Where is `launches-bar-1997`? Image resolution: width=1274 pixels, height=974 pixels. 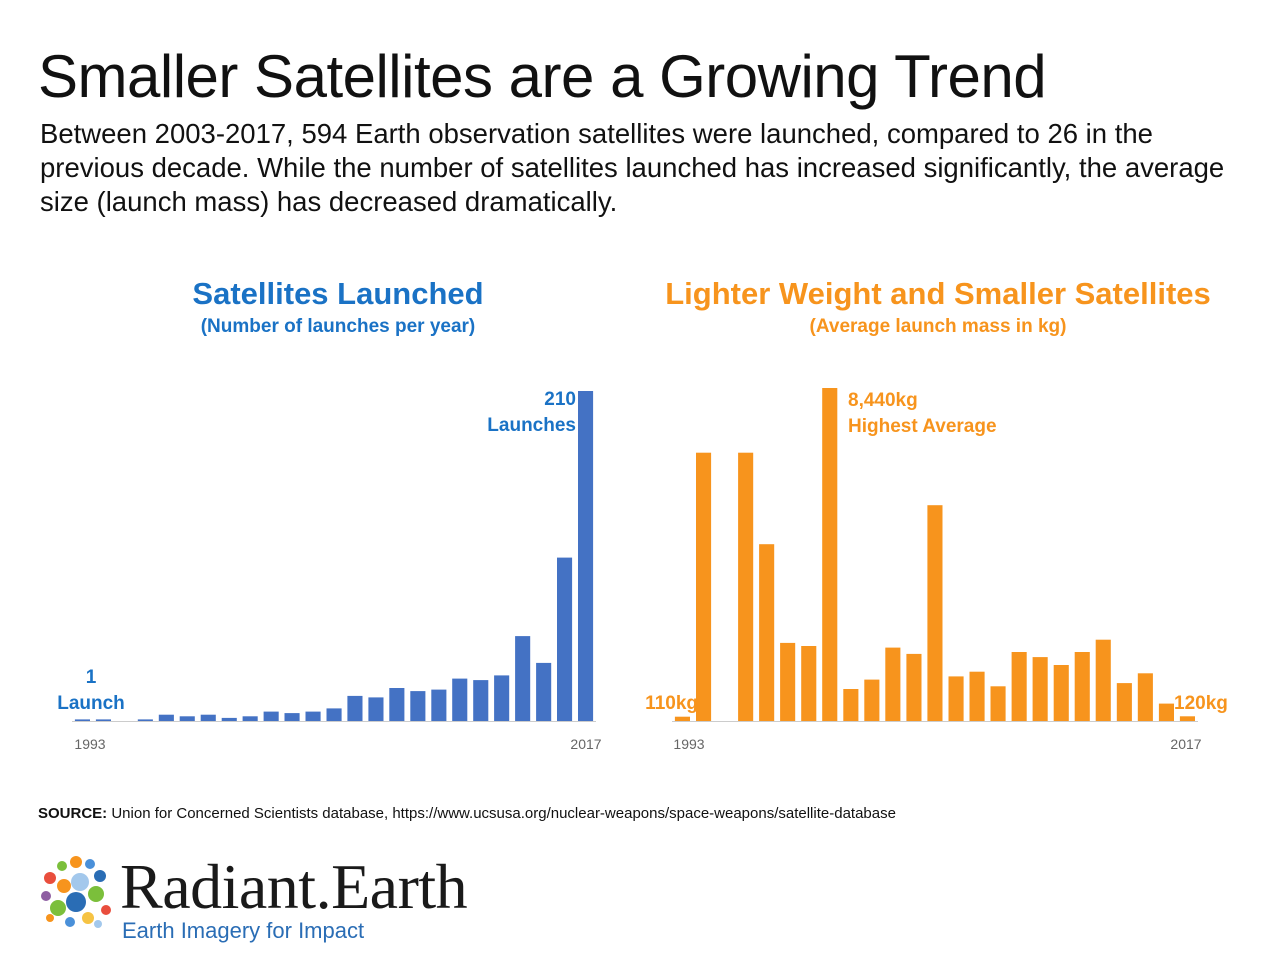 launches-bar-1997 is located at coordinates (166, 717).